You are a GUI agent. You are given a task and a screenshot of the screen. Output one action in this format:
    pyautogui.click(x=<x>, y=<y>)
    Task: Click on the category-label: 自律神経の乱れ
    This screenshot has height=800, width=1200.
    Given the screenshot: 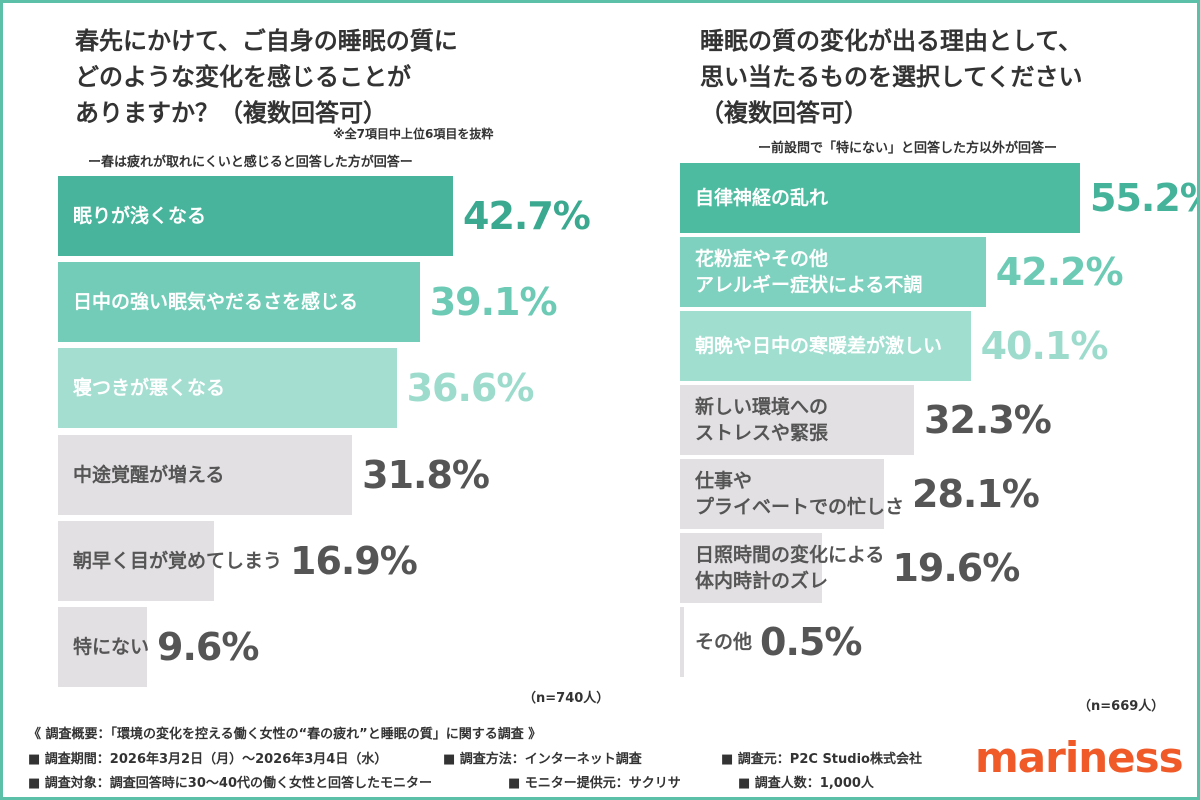 What is the action you would take?
    pyautogui.click(x=762, y=198)
    